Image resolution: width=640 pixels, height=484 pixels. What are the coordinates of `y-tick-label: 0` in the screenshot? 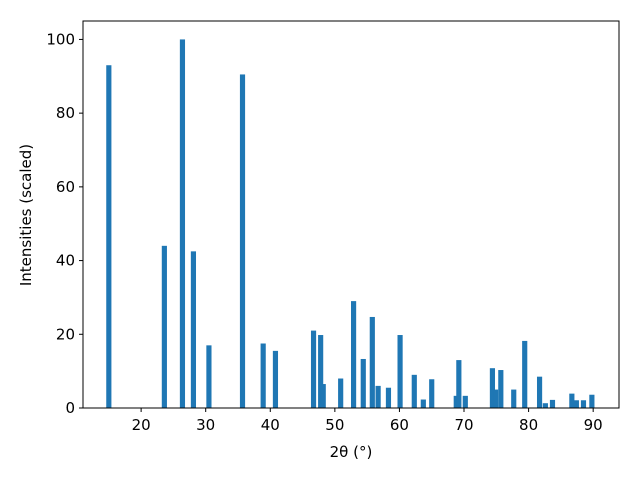 It's located at (70, 408).